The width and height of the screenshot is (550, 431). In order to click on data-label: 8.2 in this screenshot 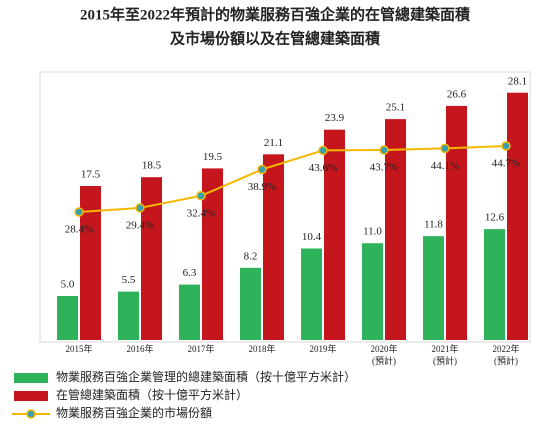, I will do `click(251, 256)`.